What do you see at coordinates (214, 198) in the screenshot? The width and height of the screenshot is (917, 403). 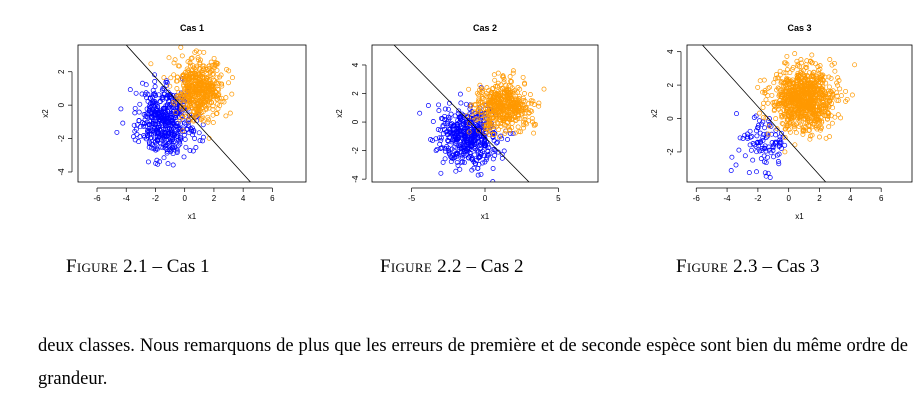 I see `x-tick-label: 2` at bounding box center [214, 198].